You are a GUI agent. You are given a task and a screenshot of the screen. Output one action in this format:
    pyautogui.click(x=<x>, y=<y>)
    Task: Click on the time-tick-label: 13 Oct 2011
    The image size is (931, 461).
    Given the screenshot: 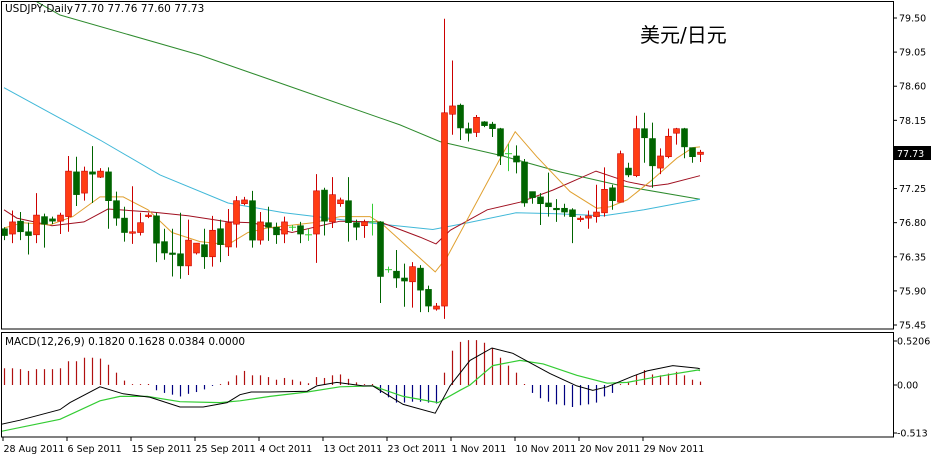 What is the action you would take?
    pyautogui.click(x=353, y=449)
    